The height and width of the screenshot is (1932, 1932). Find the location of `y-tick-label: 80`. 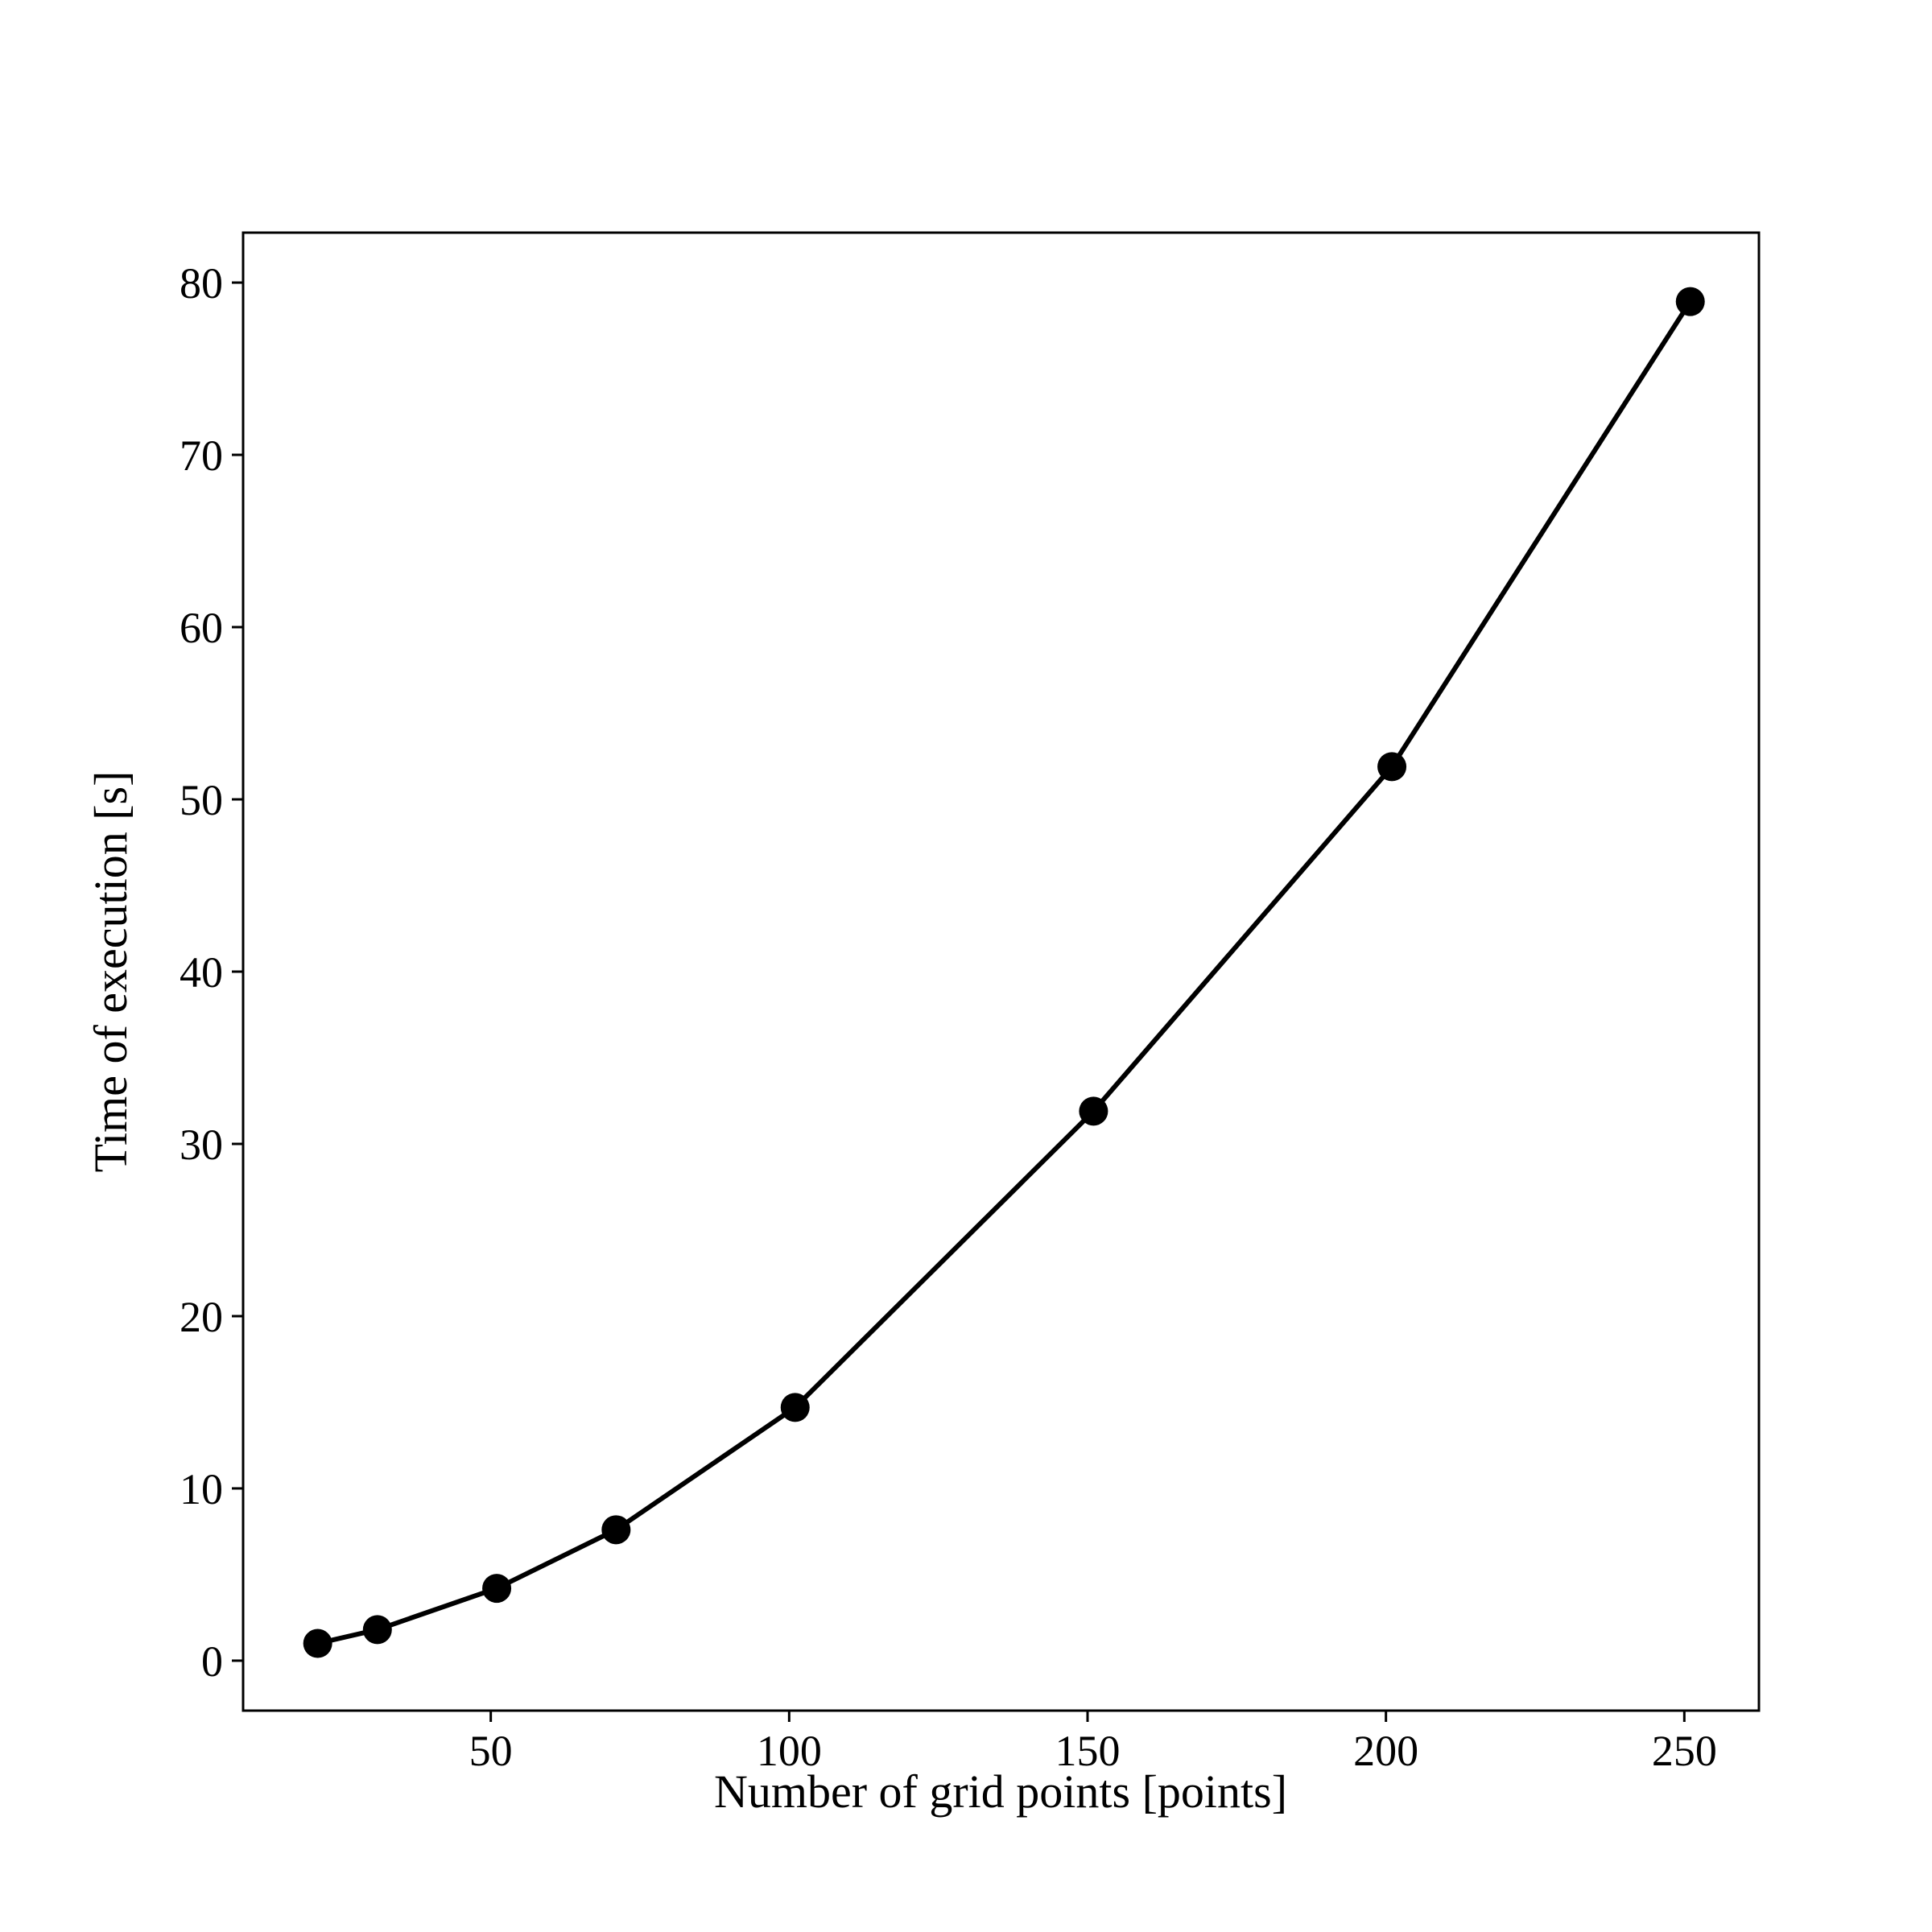

y-tick-label: 80 is located at coordinates (201, 283).